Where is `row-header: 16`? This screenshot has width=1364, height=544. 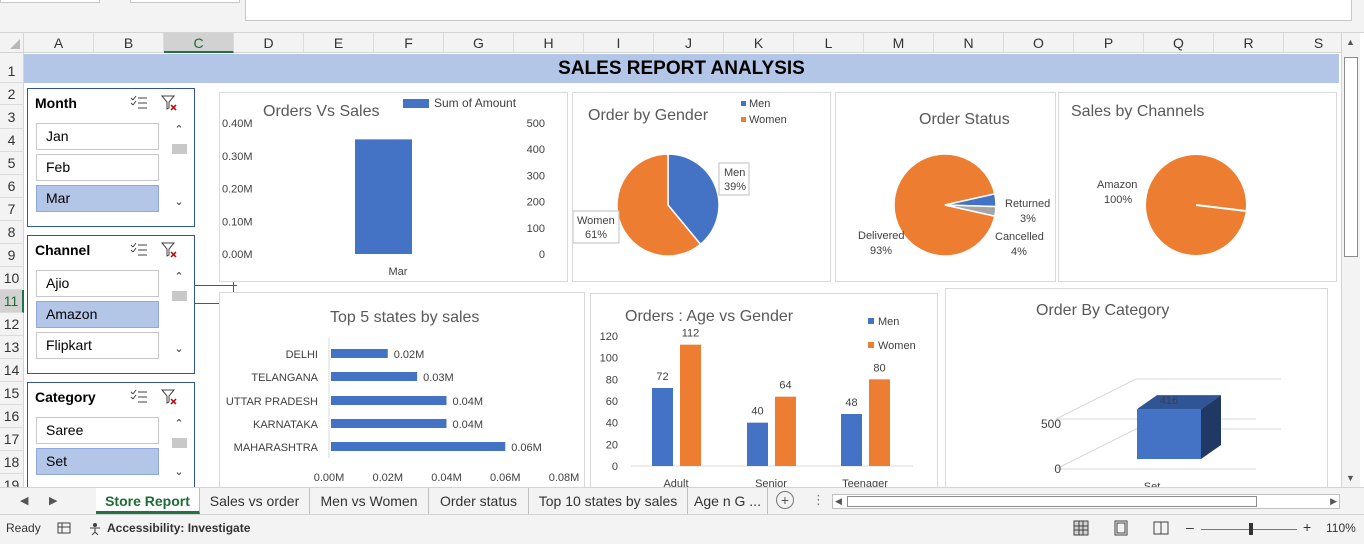 row-header: 16 is located at coordinates (12, 416).